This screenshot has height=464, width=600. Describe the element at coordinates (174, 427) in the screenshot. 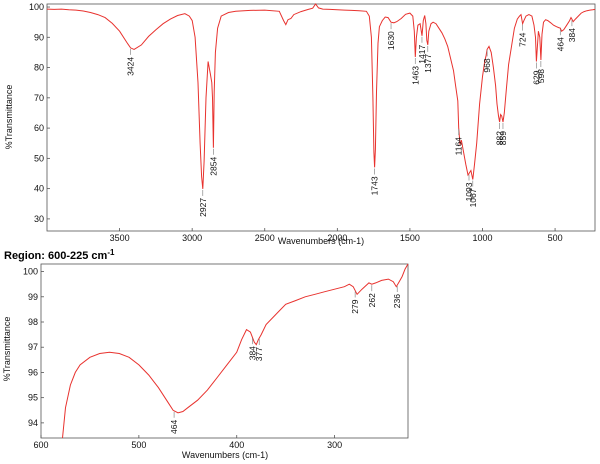

I see `p2-peak-label: 464` at that location.